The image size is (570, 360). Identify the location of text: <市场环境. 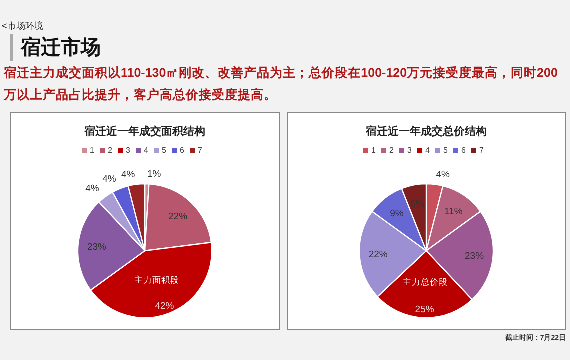
(23, 26).